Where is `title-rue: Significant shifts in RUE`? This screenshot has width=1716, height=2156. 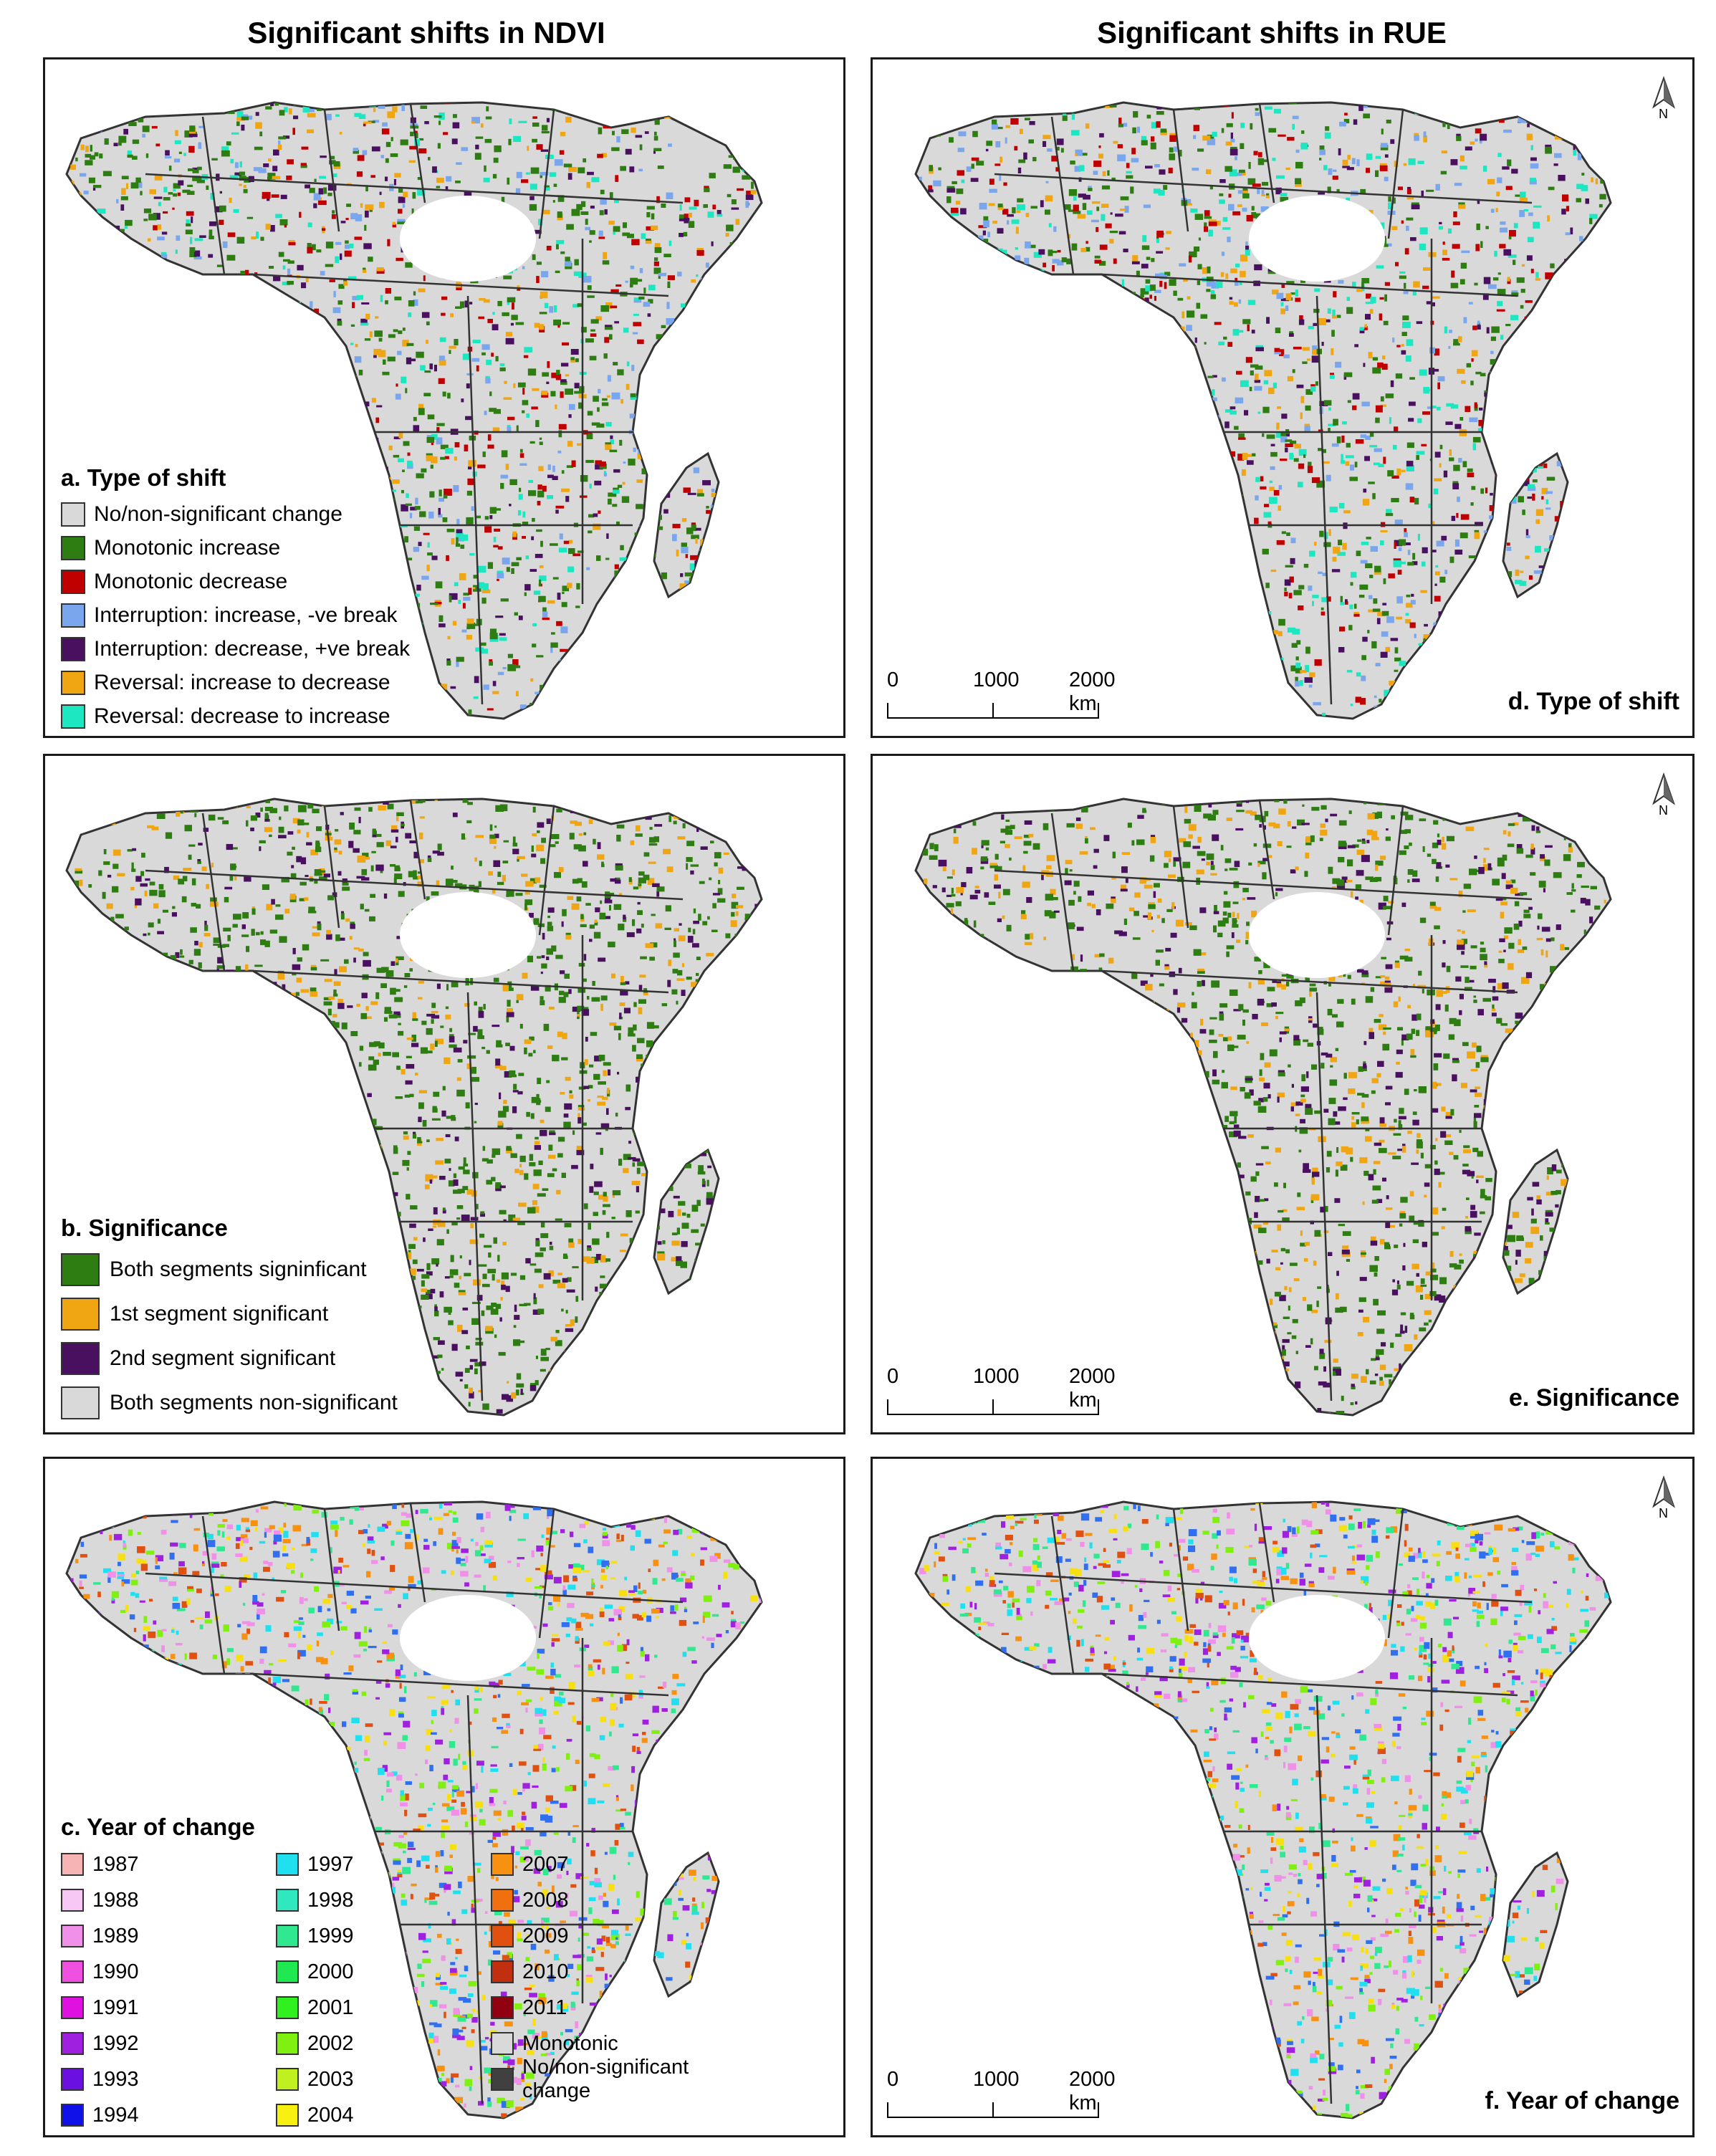
title-rue: Significant shifts in RUE is located at coordinates (1272, 32).